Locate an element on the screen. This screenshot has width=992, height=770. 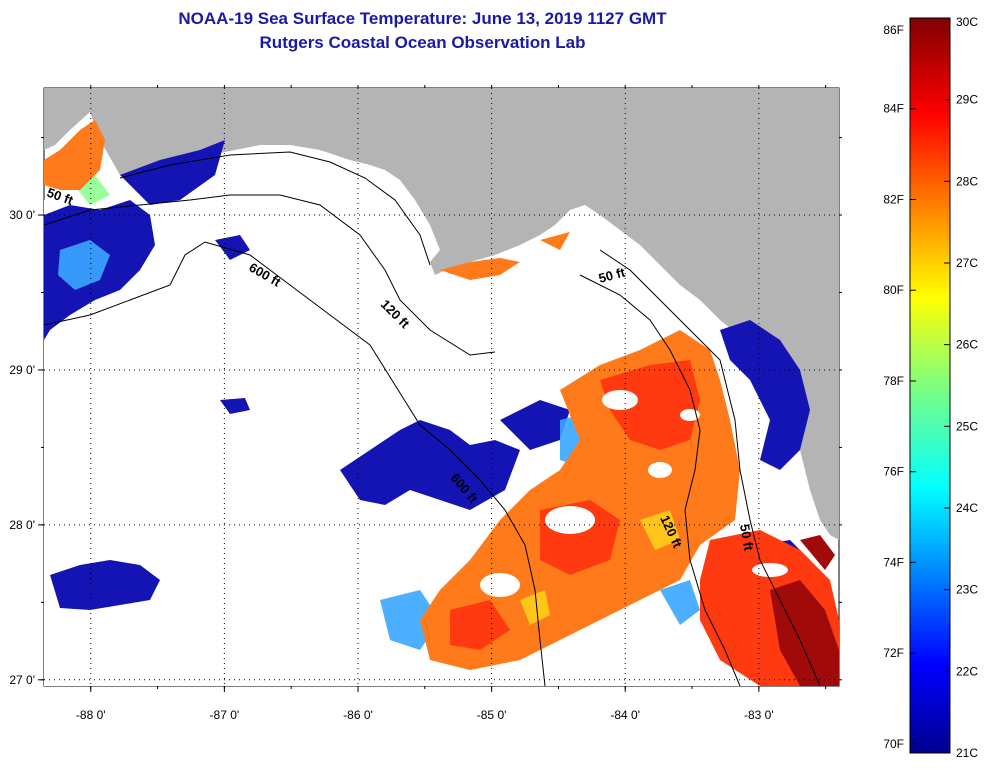
lon-tick-label: -83 0' is located at coordinates (759, 715).